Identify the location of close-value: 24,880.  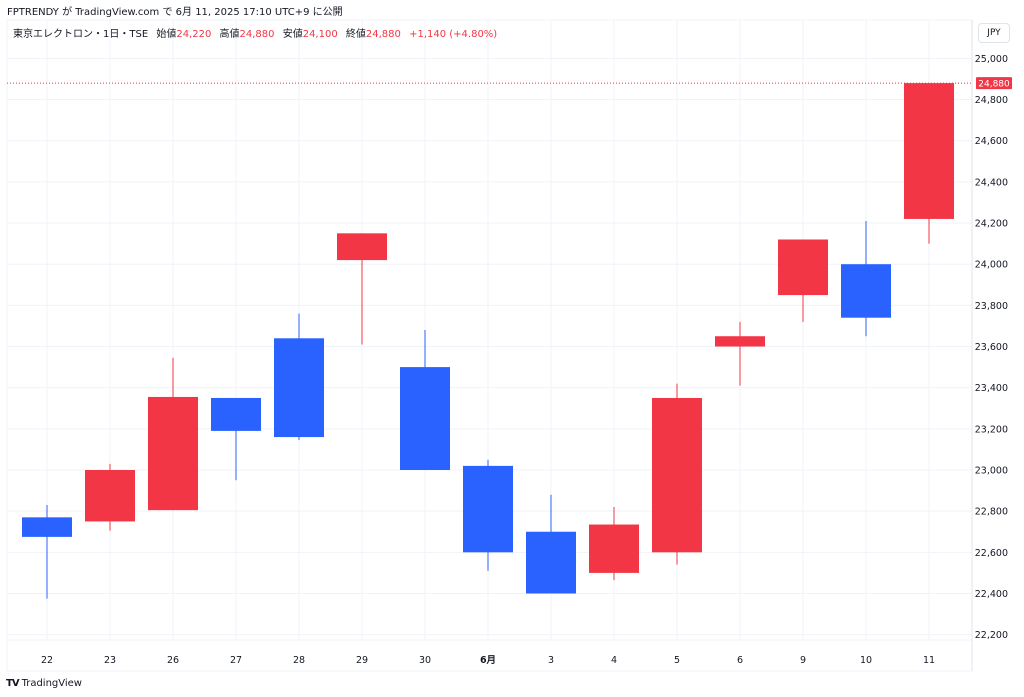
(383, 34).